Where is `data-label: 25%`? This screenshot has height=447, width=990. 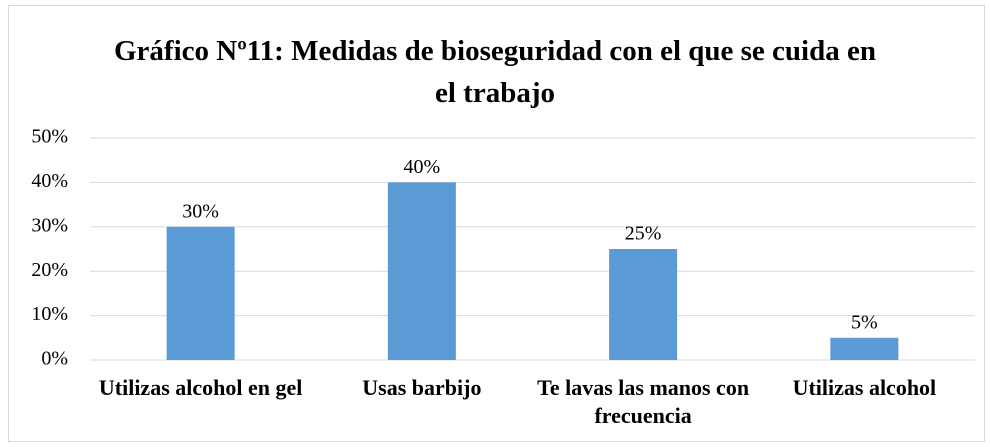 data-label: 25% is located at coordinates (643, 234).